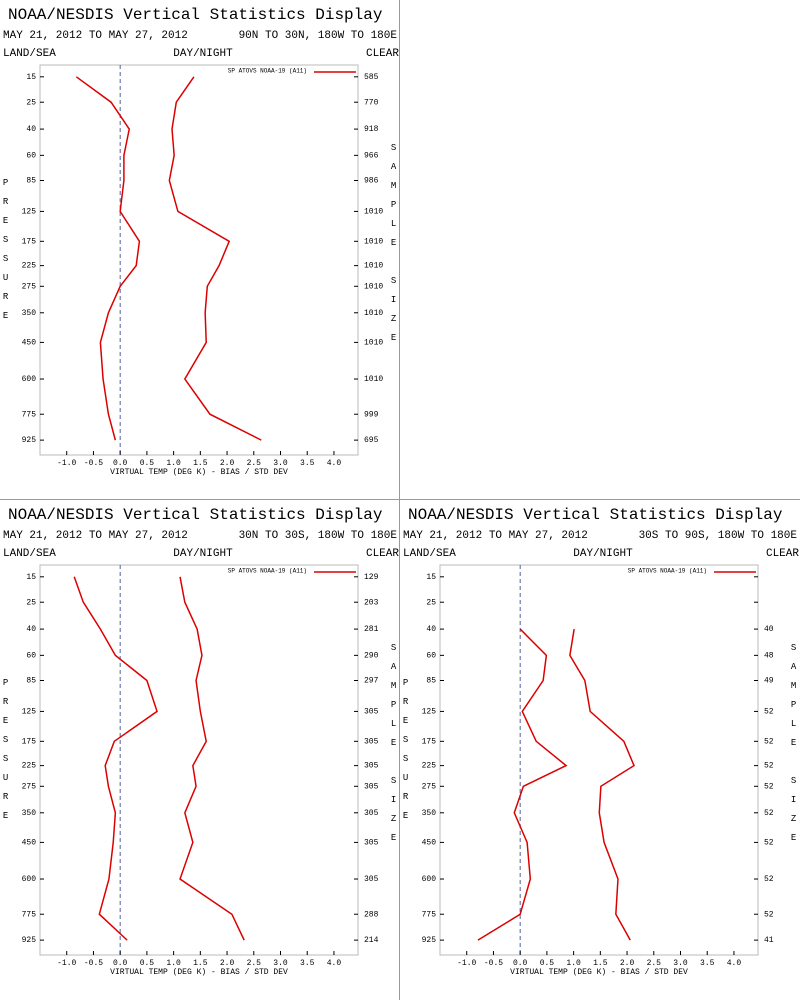 The width and height of the screenshot is (800, 1000). Describe the element at coordinates (769, 629) in the screenshot. I see `sample-size: 40` at that location.